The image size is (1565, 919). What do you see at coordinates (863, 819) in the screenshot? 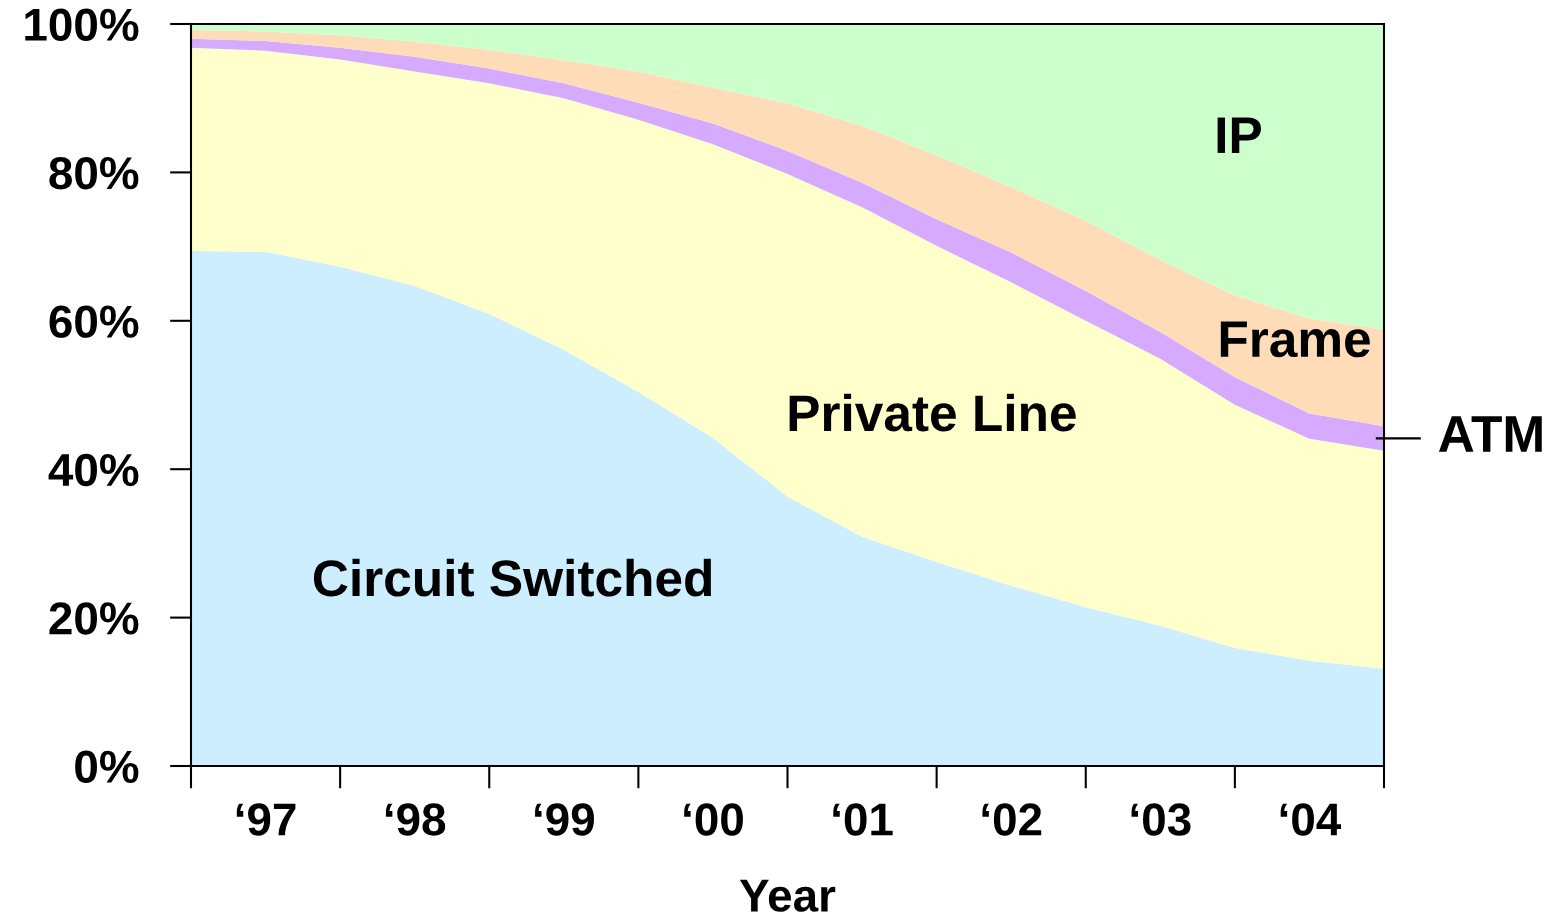
I see `x-tick-label: ‘01` at bounding box center [863, 819].